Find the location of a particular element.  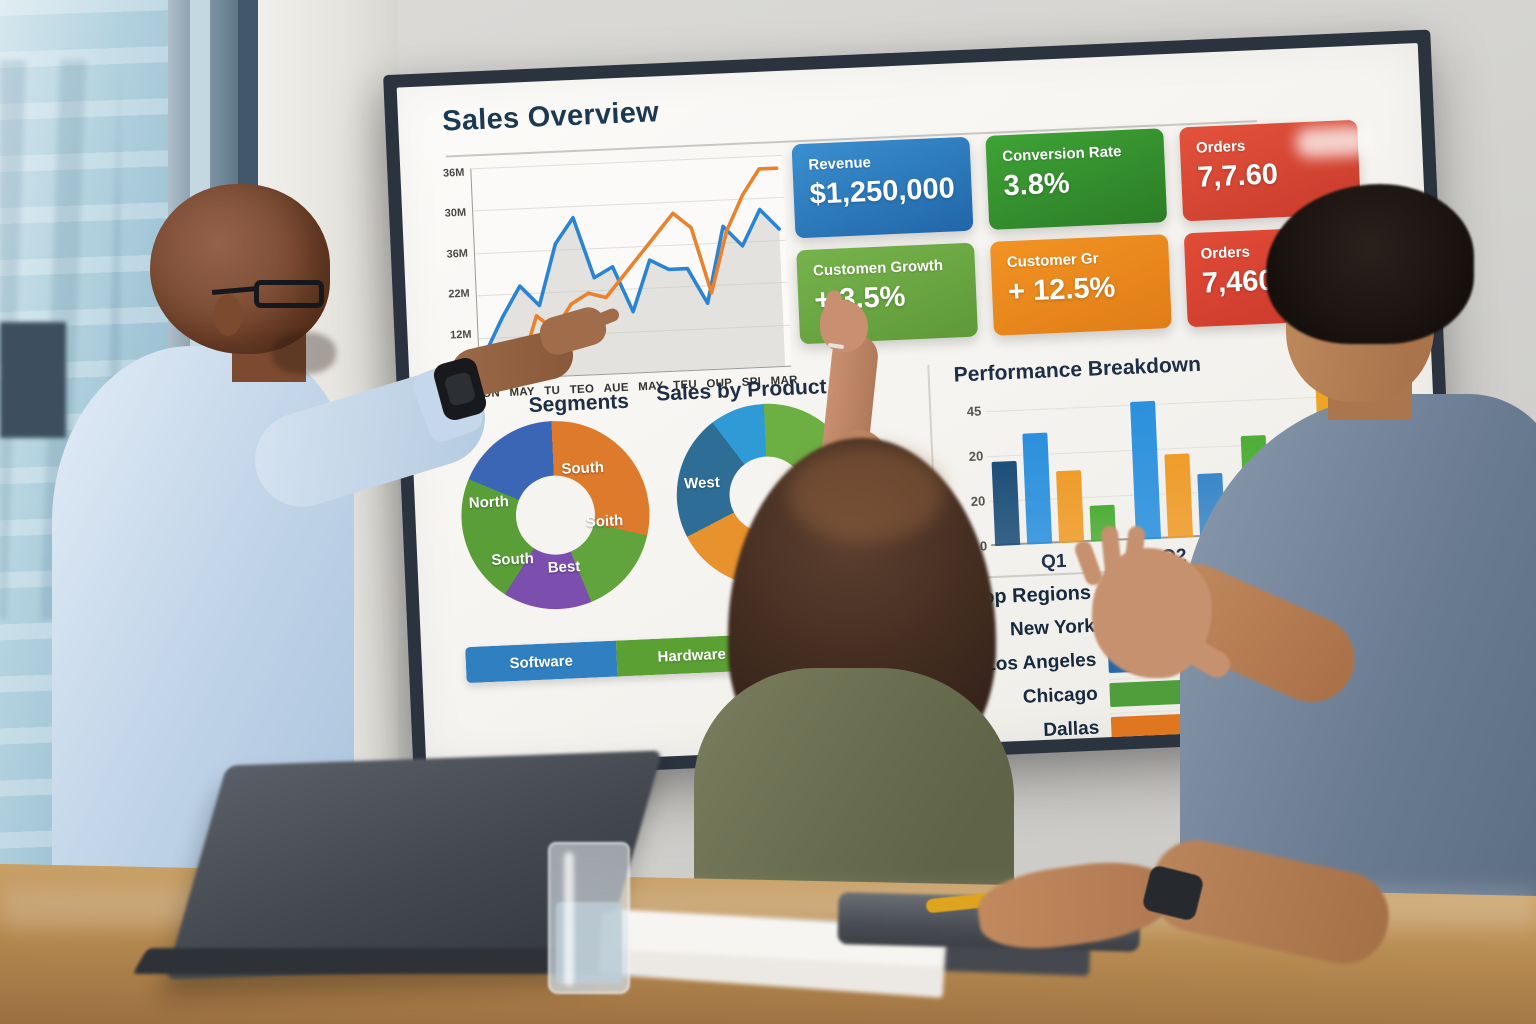

legend-software: Software is located at coordinates (541, 662).